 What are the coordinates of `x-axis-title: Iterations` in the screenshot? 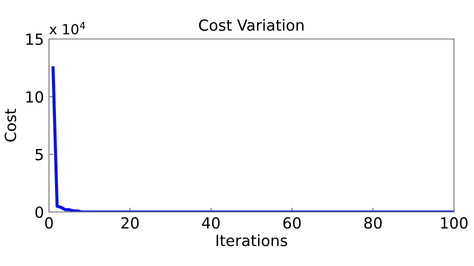 It's located at (252, 240).